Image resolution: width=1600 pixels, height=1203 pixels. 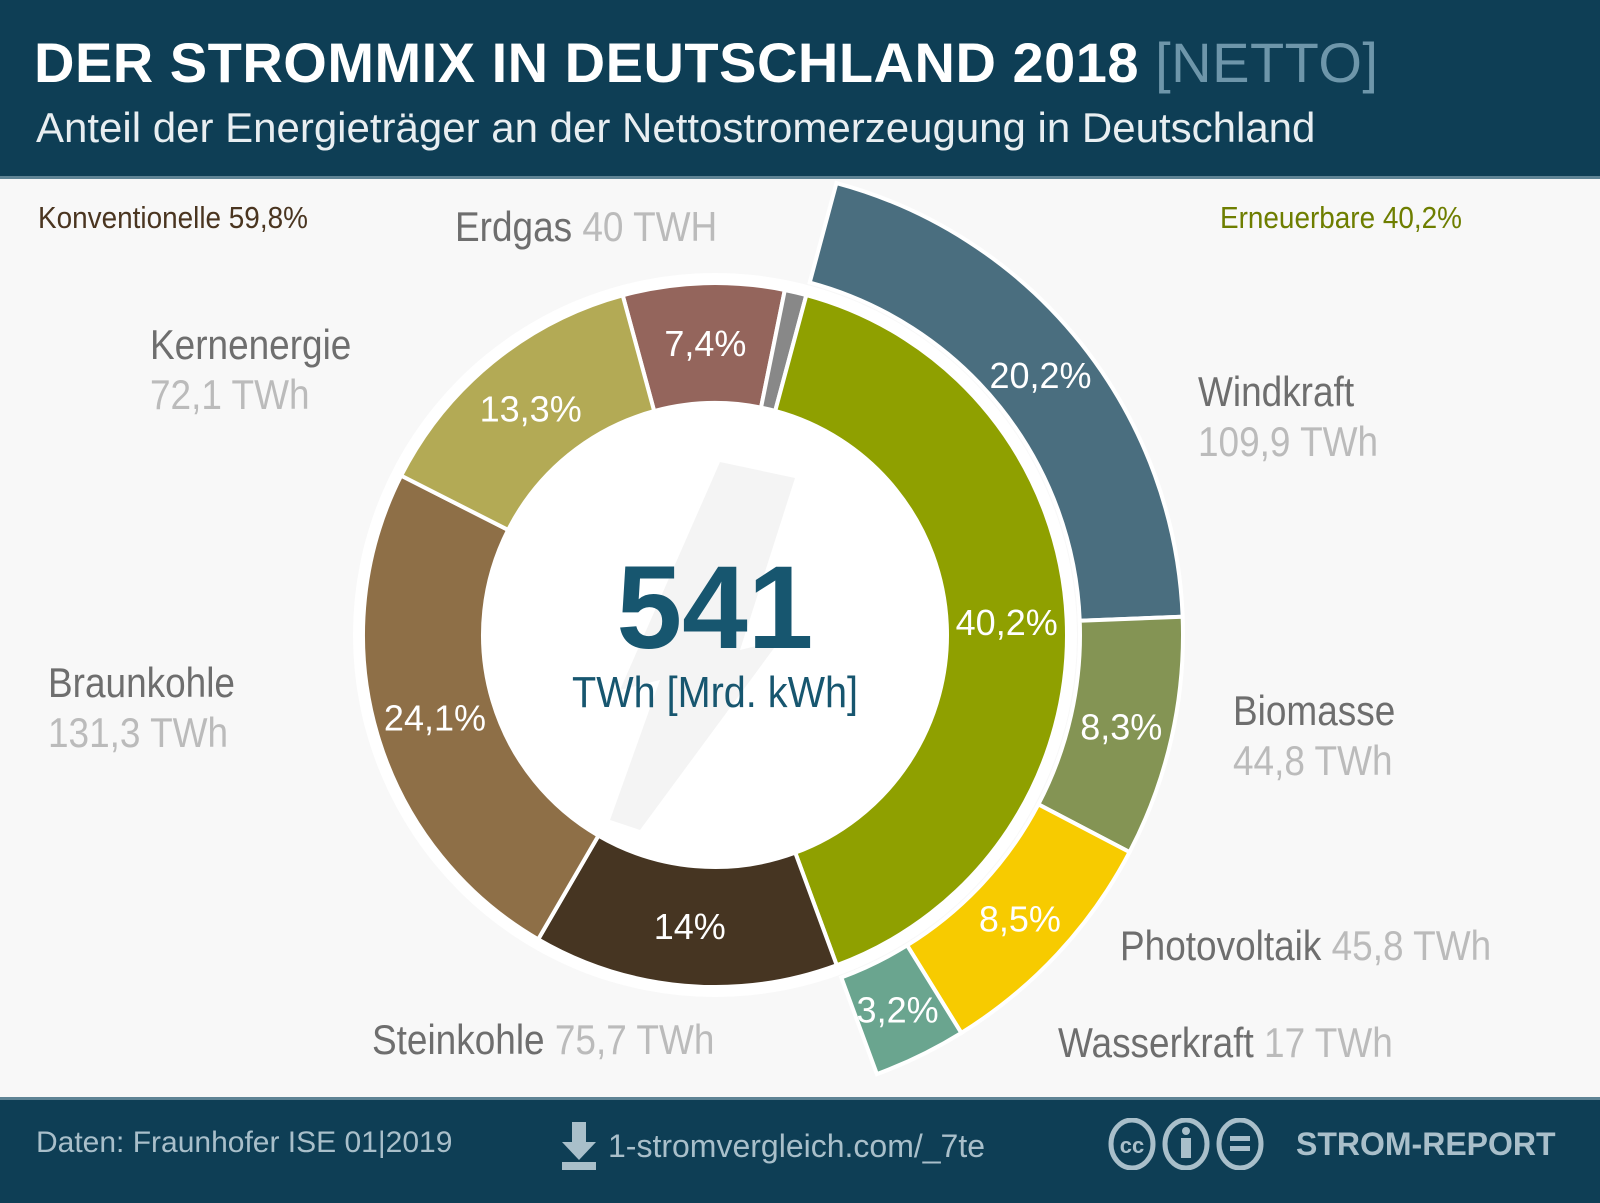 What do you see at coordinates (173, 217) in the screenshot?
I see `conventional-share-label: Konventionelle 59,8%` at bounding box center [173, 217].